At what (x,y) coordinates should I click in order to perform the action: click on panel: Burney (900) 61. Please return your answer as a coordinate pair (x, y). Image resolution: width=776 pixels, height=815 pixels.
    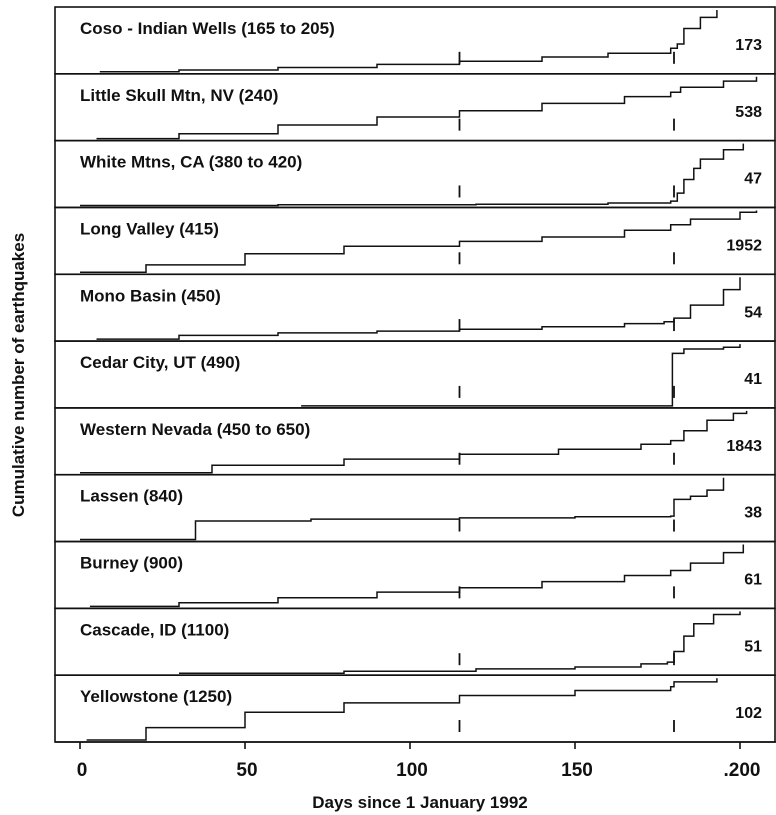
    Looking at the image, I should click on (415, 575).